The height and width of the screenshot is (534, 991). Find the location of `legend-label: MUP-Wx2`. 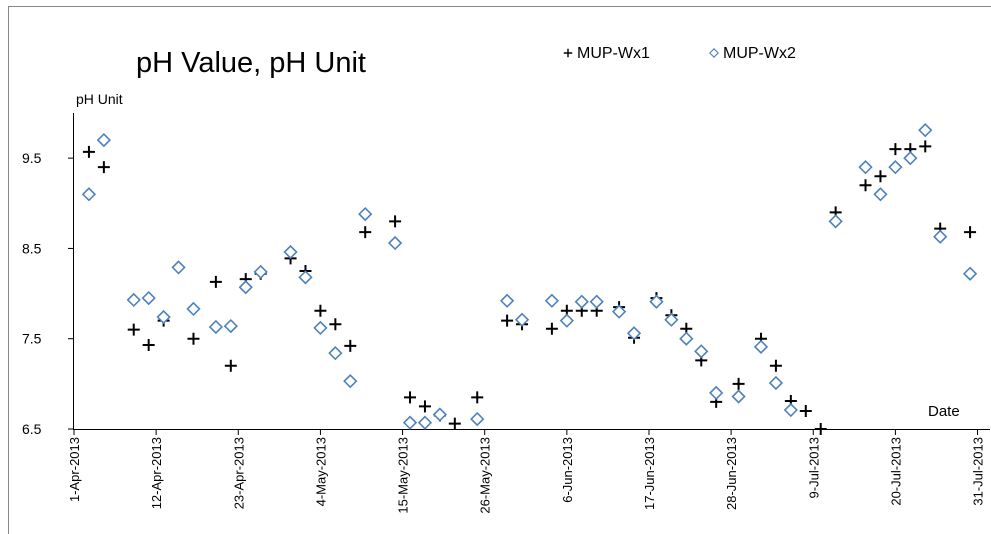

legend-label: MUP-Wx2 is located at coordinates (759, 53).